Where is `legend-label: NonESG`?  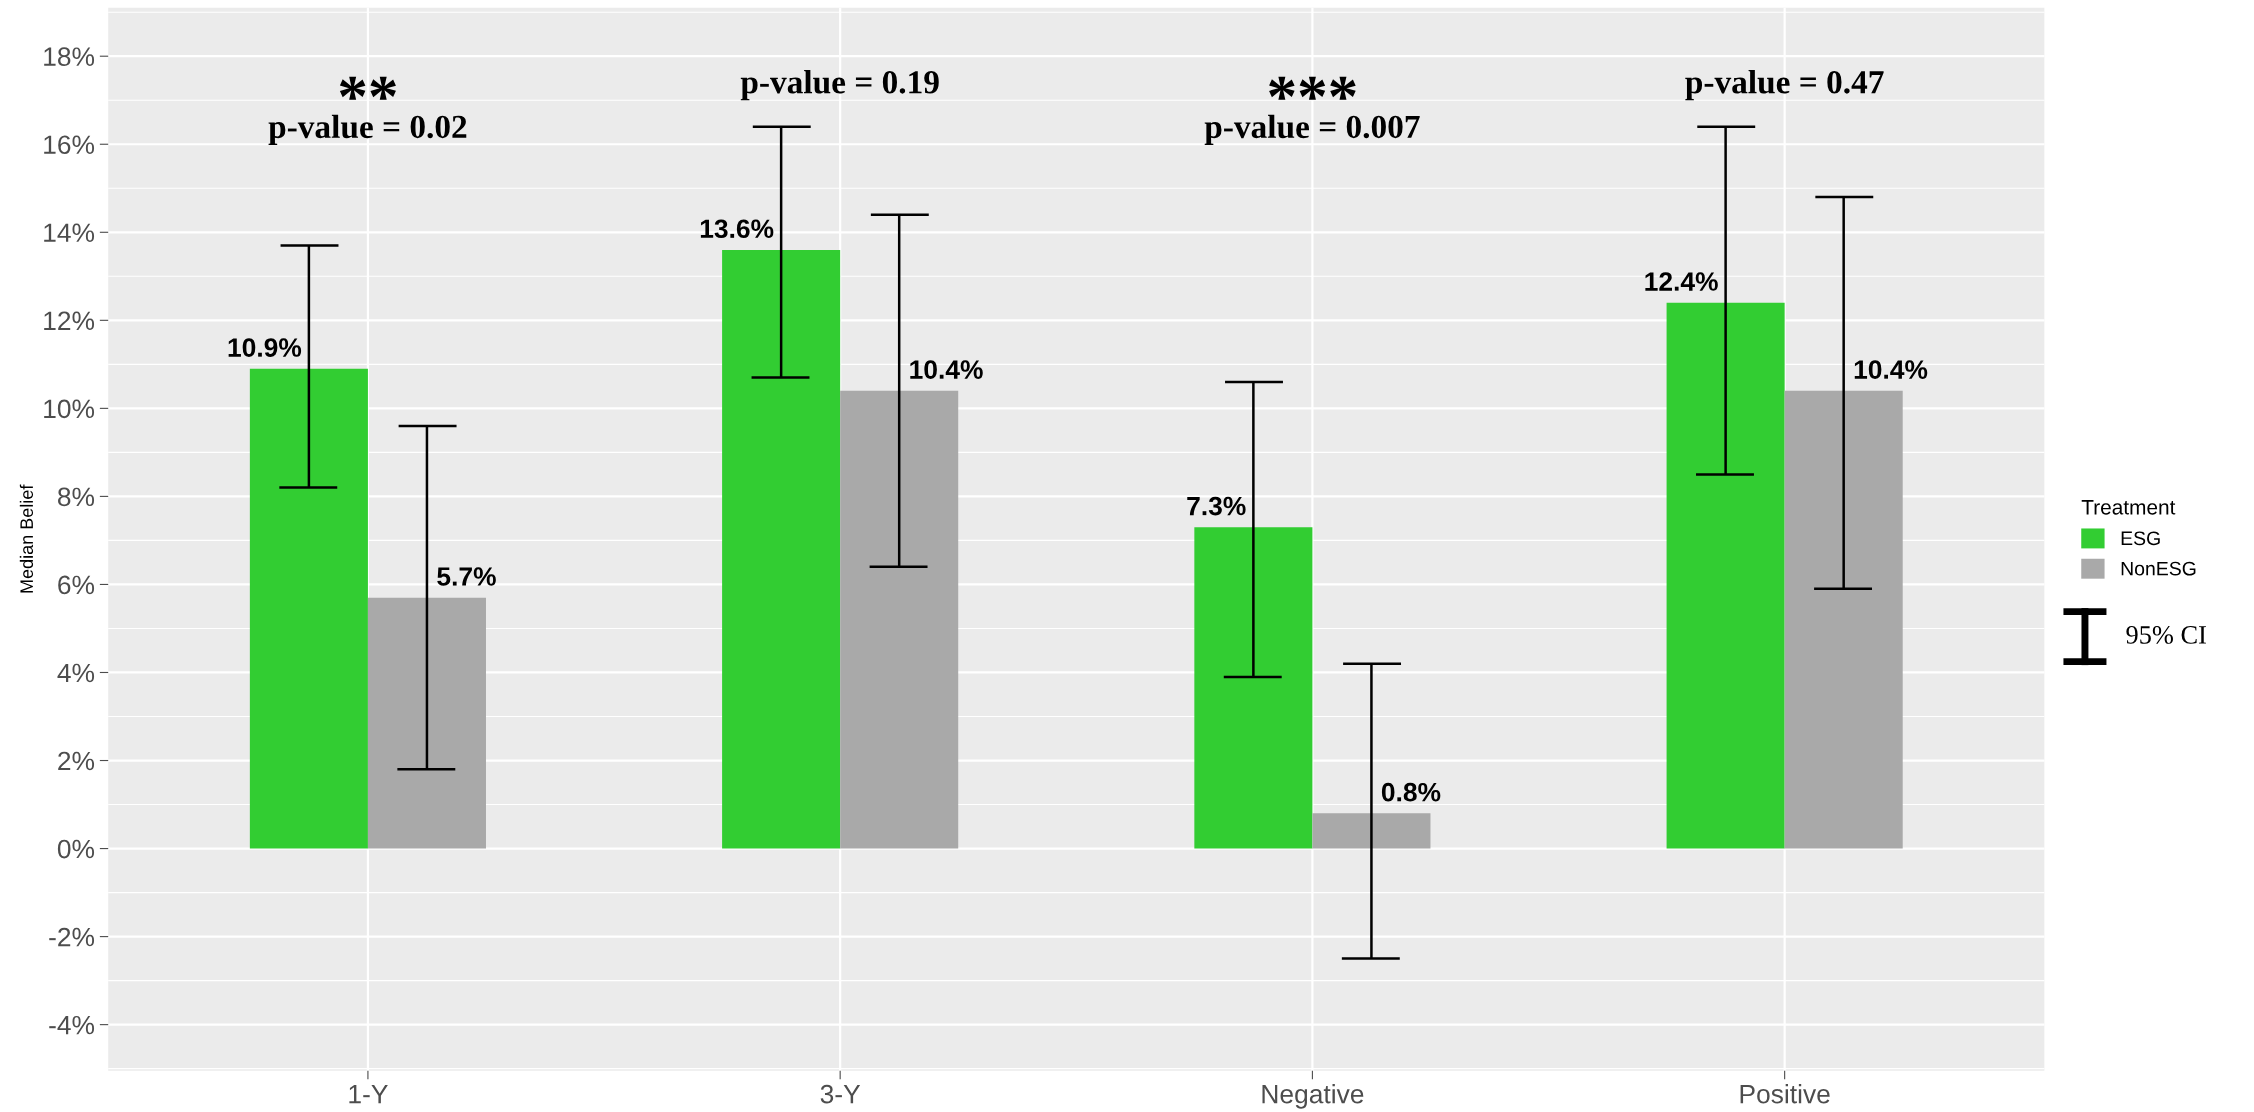 legend-label: NonESG is located at coordinates (2158, 568).